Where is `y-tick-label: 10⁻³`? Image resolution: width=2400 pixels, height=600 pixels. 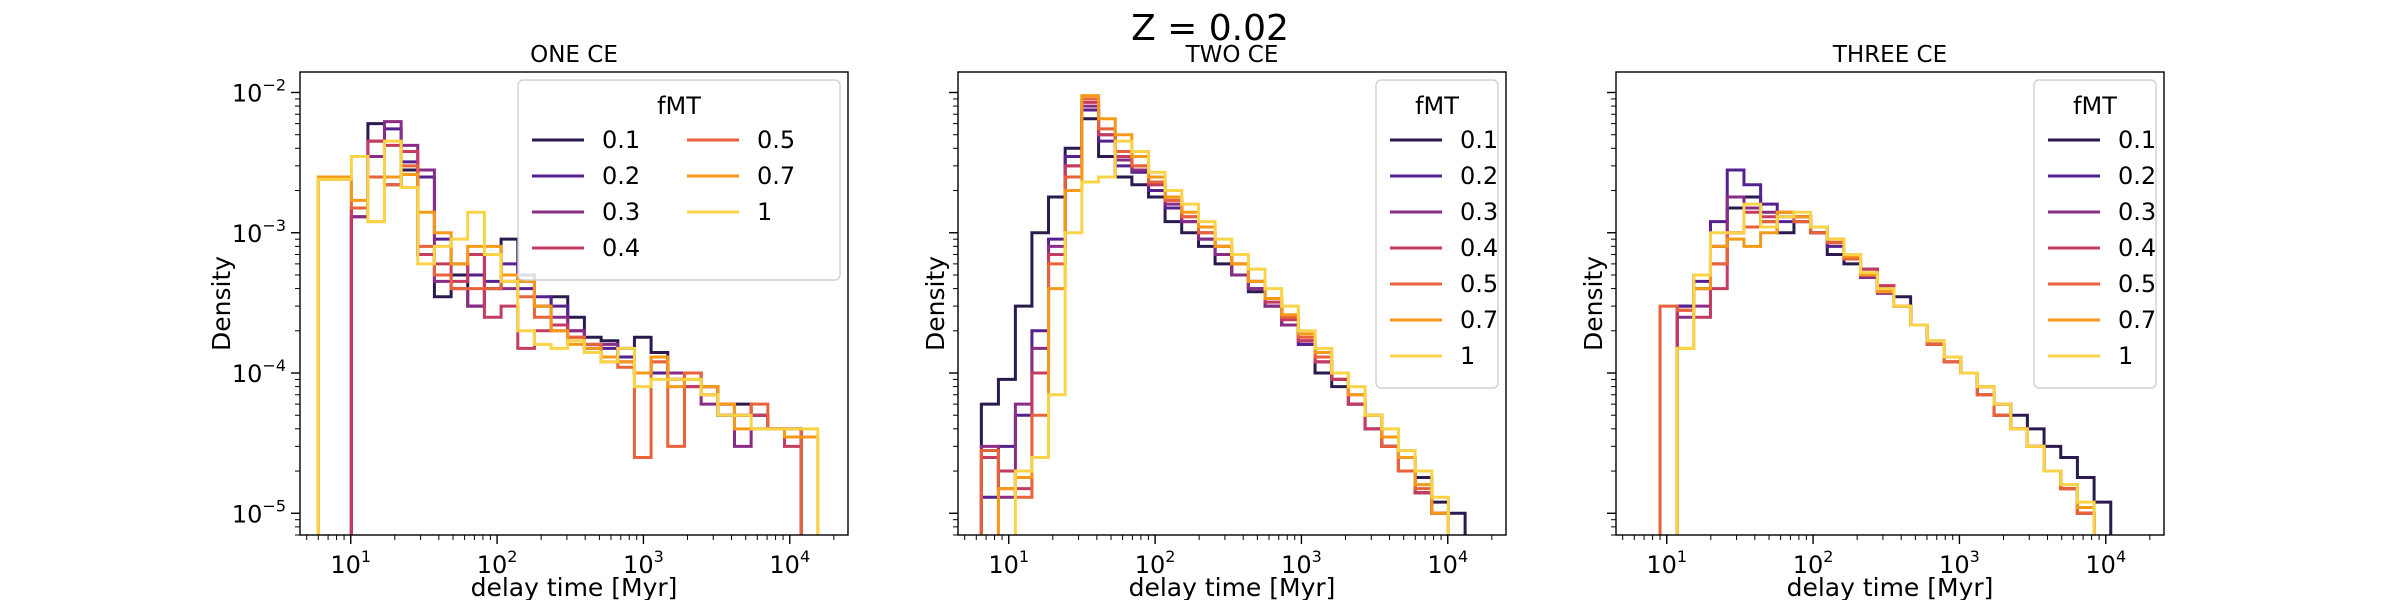
y-tick-label: 10⁻³ is located at coordinates (259, 232).